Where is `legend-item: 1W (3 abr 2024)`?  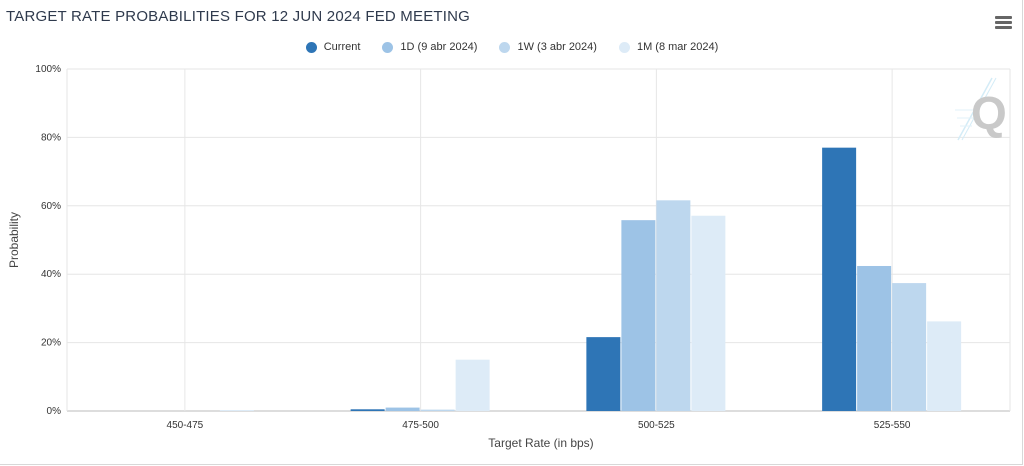
legend-item: 1W (3 abr 2024) is located at coordinates (548, 47).